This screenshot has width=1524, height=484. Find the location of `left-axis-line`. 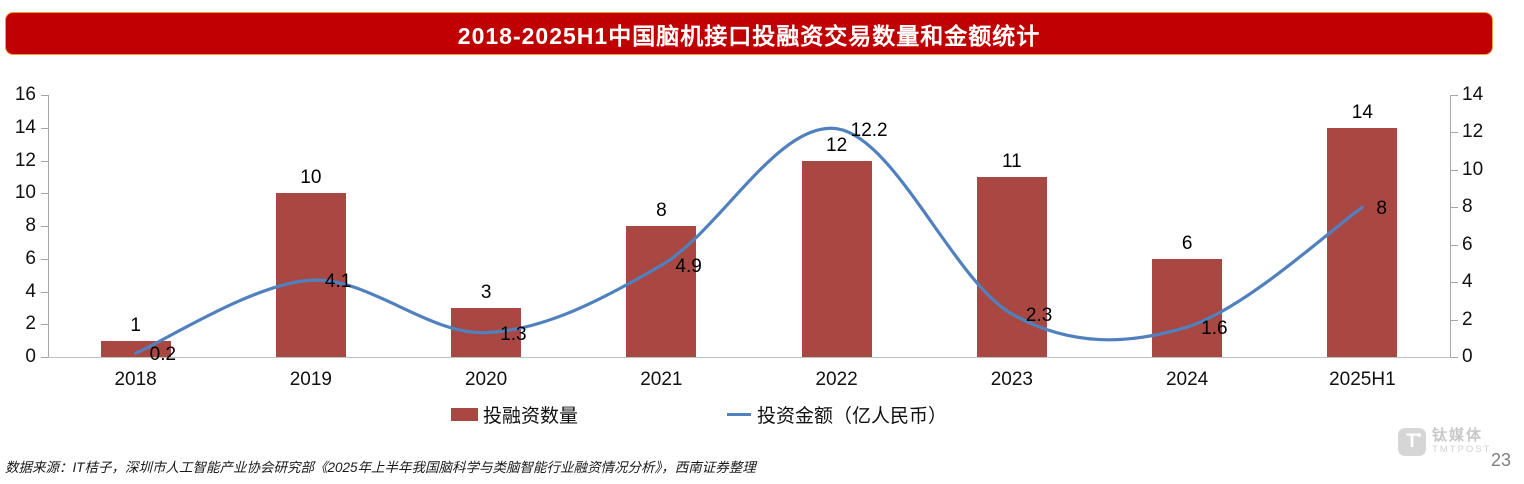

left-axis-line is located at coordinates (48, 226).